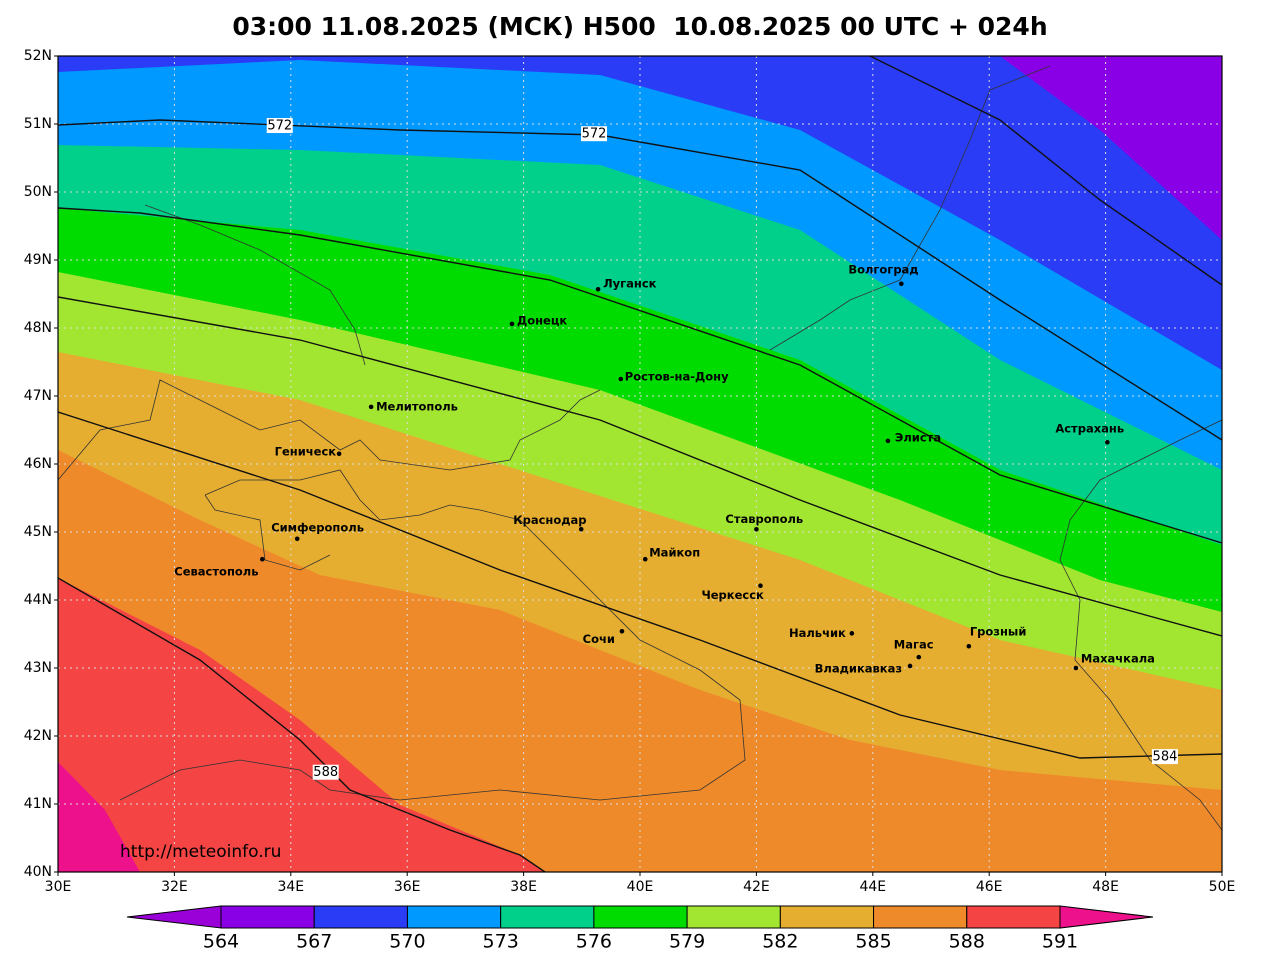  I want to click on city-label: Сочи, so click(599, 639).